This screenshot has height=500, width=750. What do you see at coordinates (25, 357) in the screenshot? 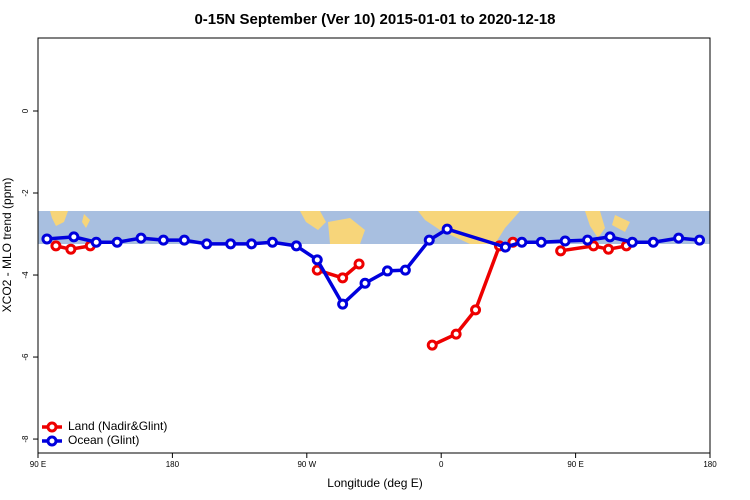
I see `y-tick-label: -6` at bounding box center [25, 357].